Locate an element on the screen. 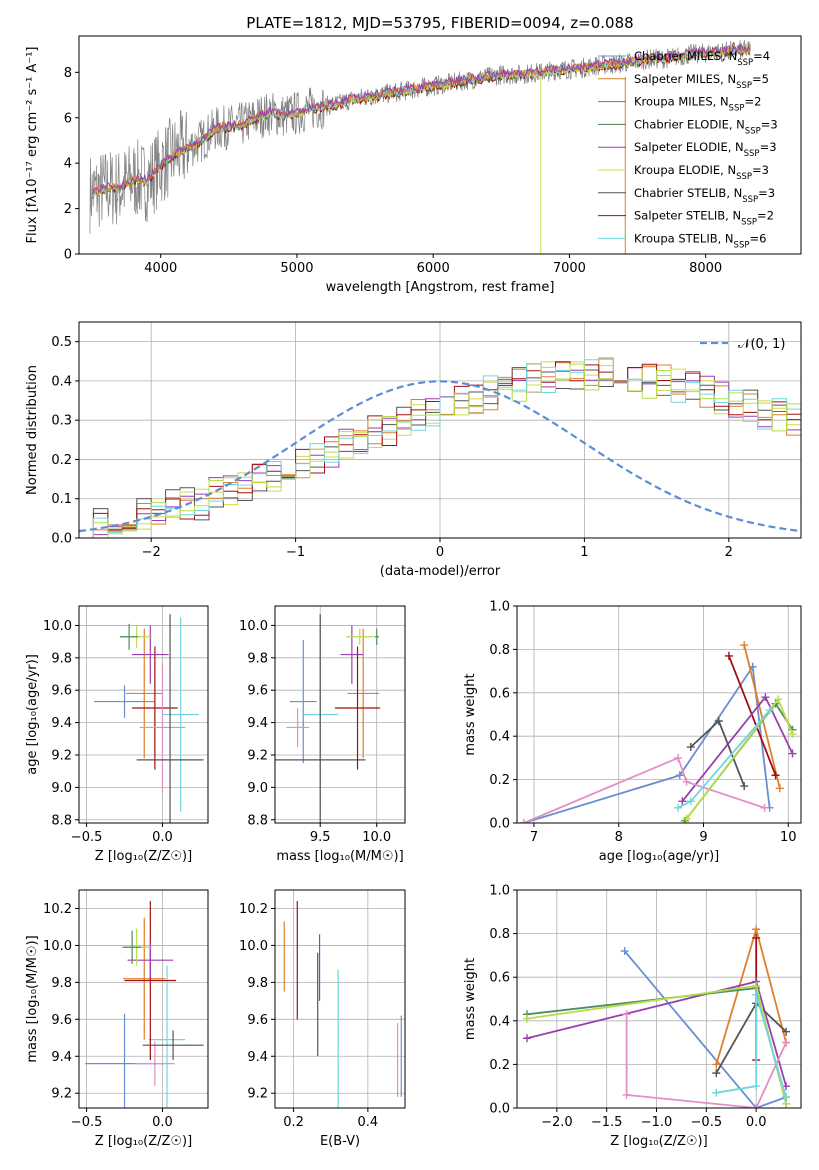 Image resolution: width=819 pixels, height=1170 pixels. age-vs-mass-axes is located at coordinates (340, 714).